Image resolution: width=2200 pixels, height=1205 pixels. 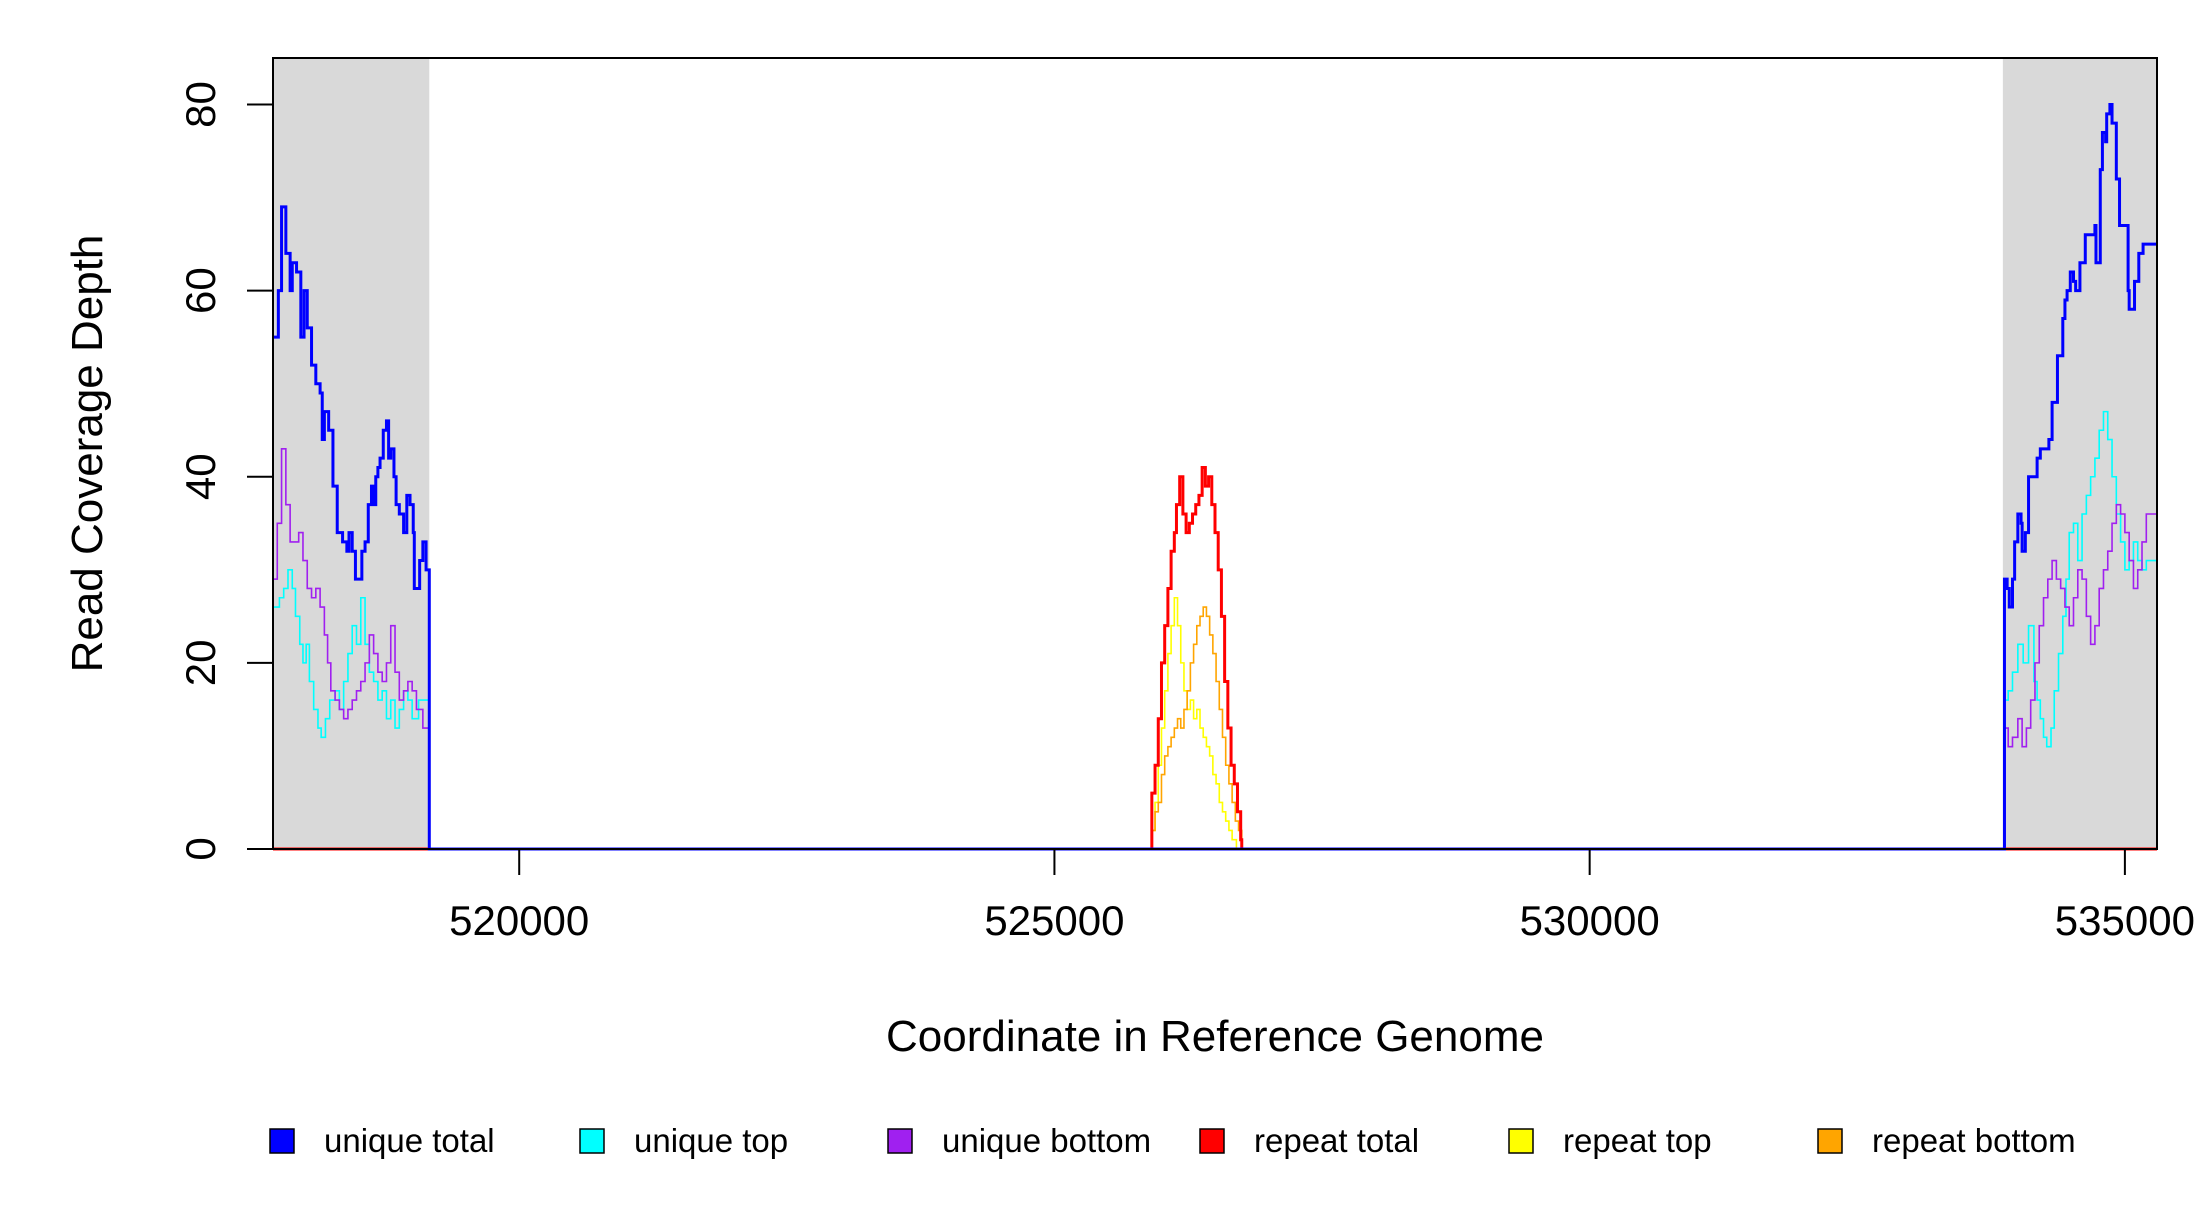 I want to click on y-tick-label-3: 60, so click(x=200, y=290).